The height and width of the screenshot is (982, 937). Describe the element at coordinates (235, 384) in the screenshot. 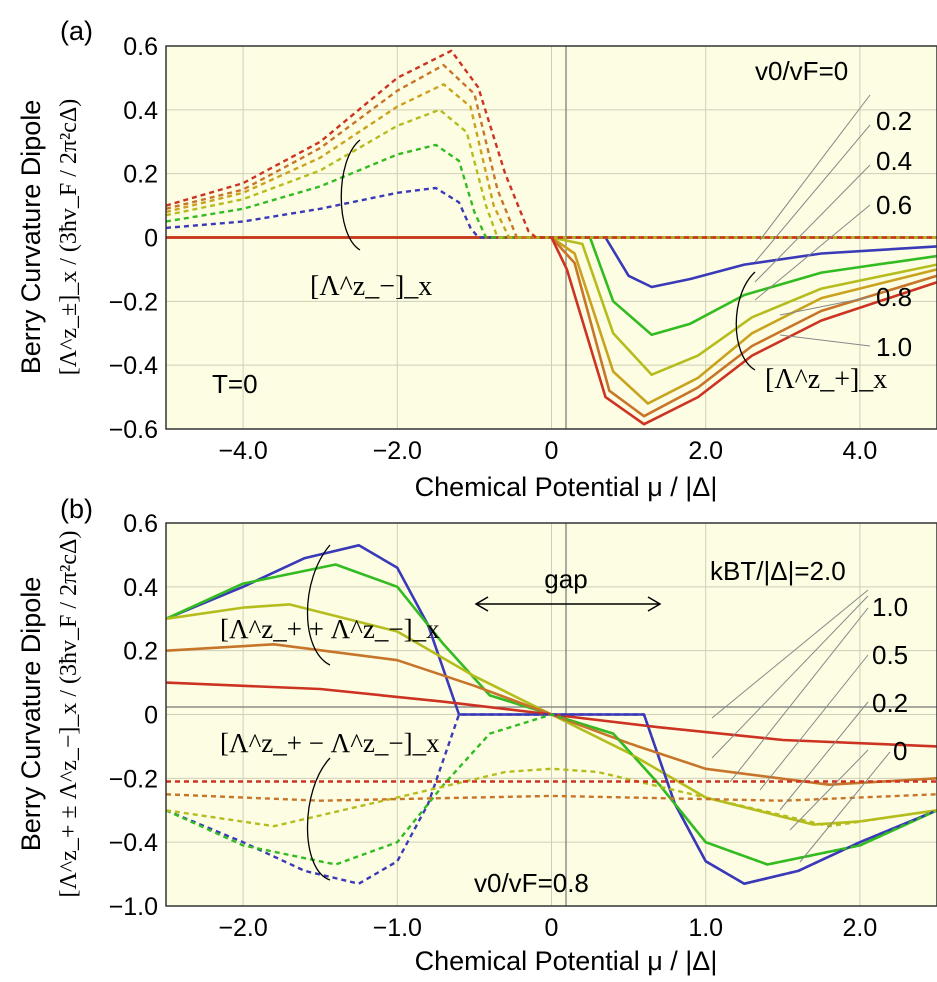

I see `condition-label-a: T=0` at that location.